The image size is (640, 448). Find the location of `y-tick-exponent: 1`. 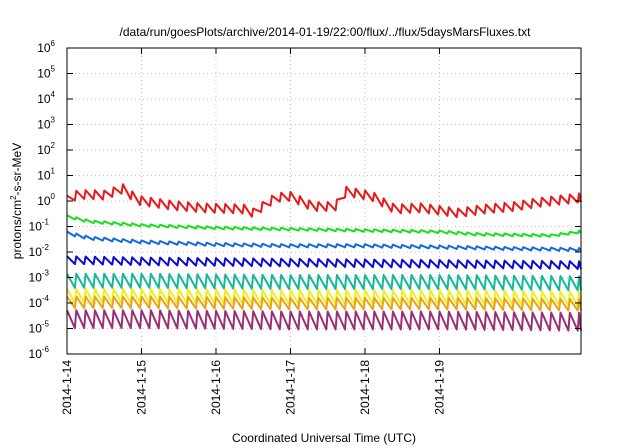

y-tick-exponent: 1 is located at coordinates (53, 171).